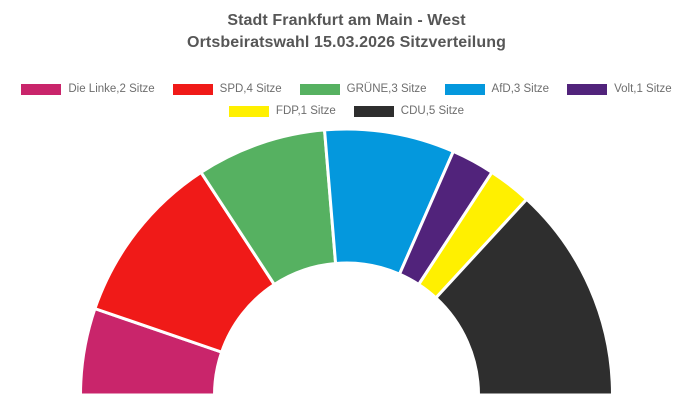 This screenshot has height=406, width=693. I want to click on legend-label-die-linke: Die Linke,2 Sitze, so click(111, 88).